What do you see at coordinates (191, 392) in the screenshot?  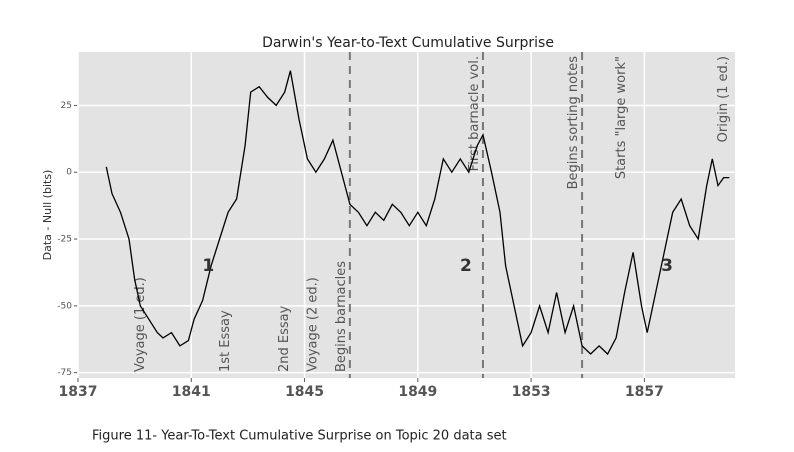 I see `x-tick-label: 1841` at bounding box center [191, 392].